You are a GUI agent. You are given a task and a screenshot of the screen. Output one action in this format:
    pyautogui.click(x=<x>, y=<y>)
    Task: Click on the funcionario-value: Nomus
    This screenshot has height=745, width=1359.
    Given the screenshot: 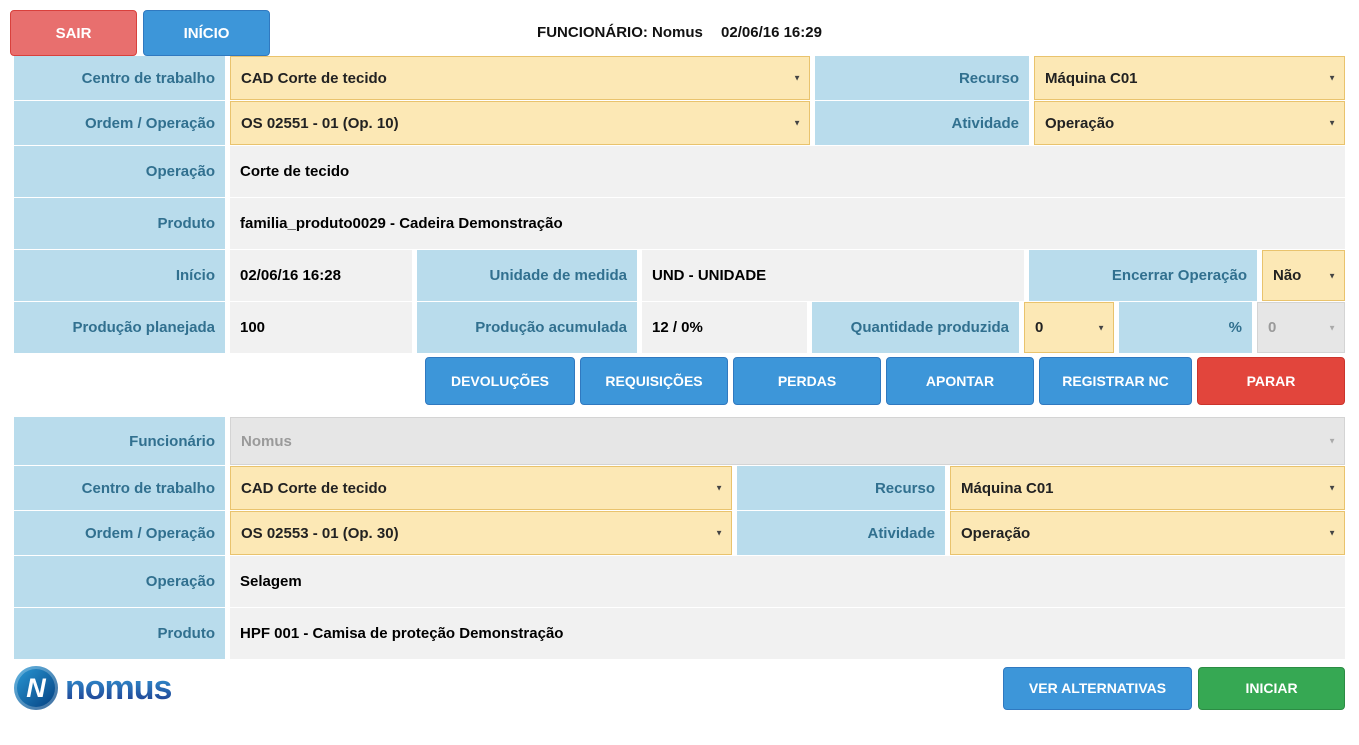 What is the action you would take?
    pyautogui.click(x=266, y=441)
    